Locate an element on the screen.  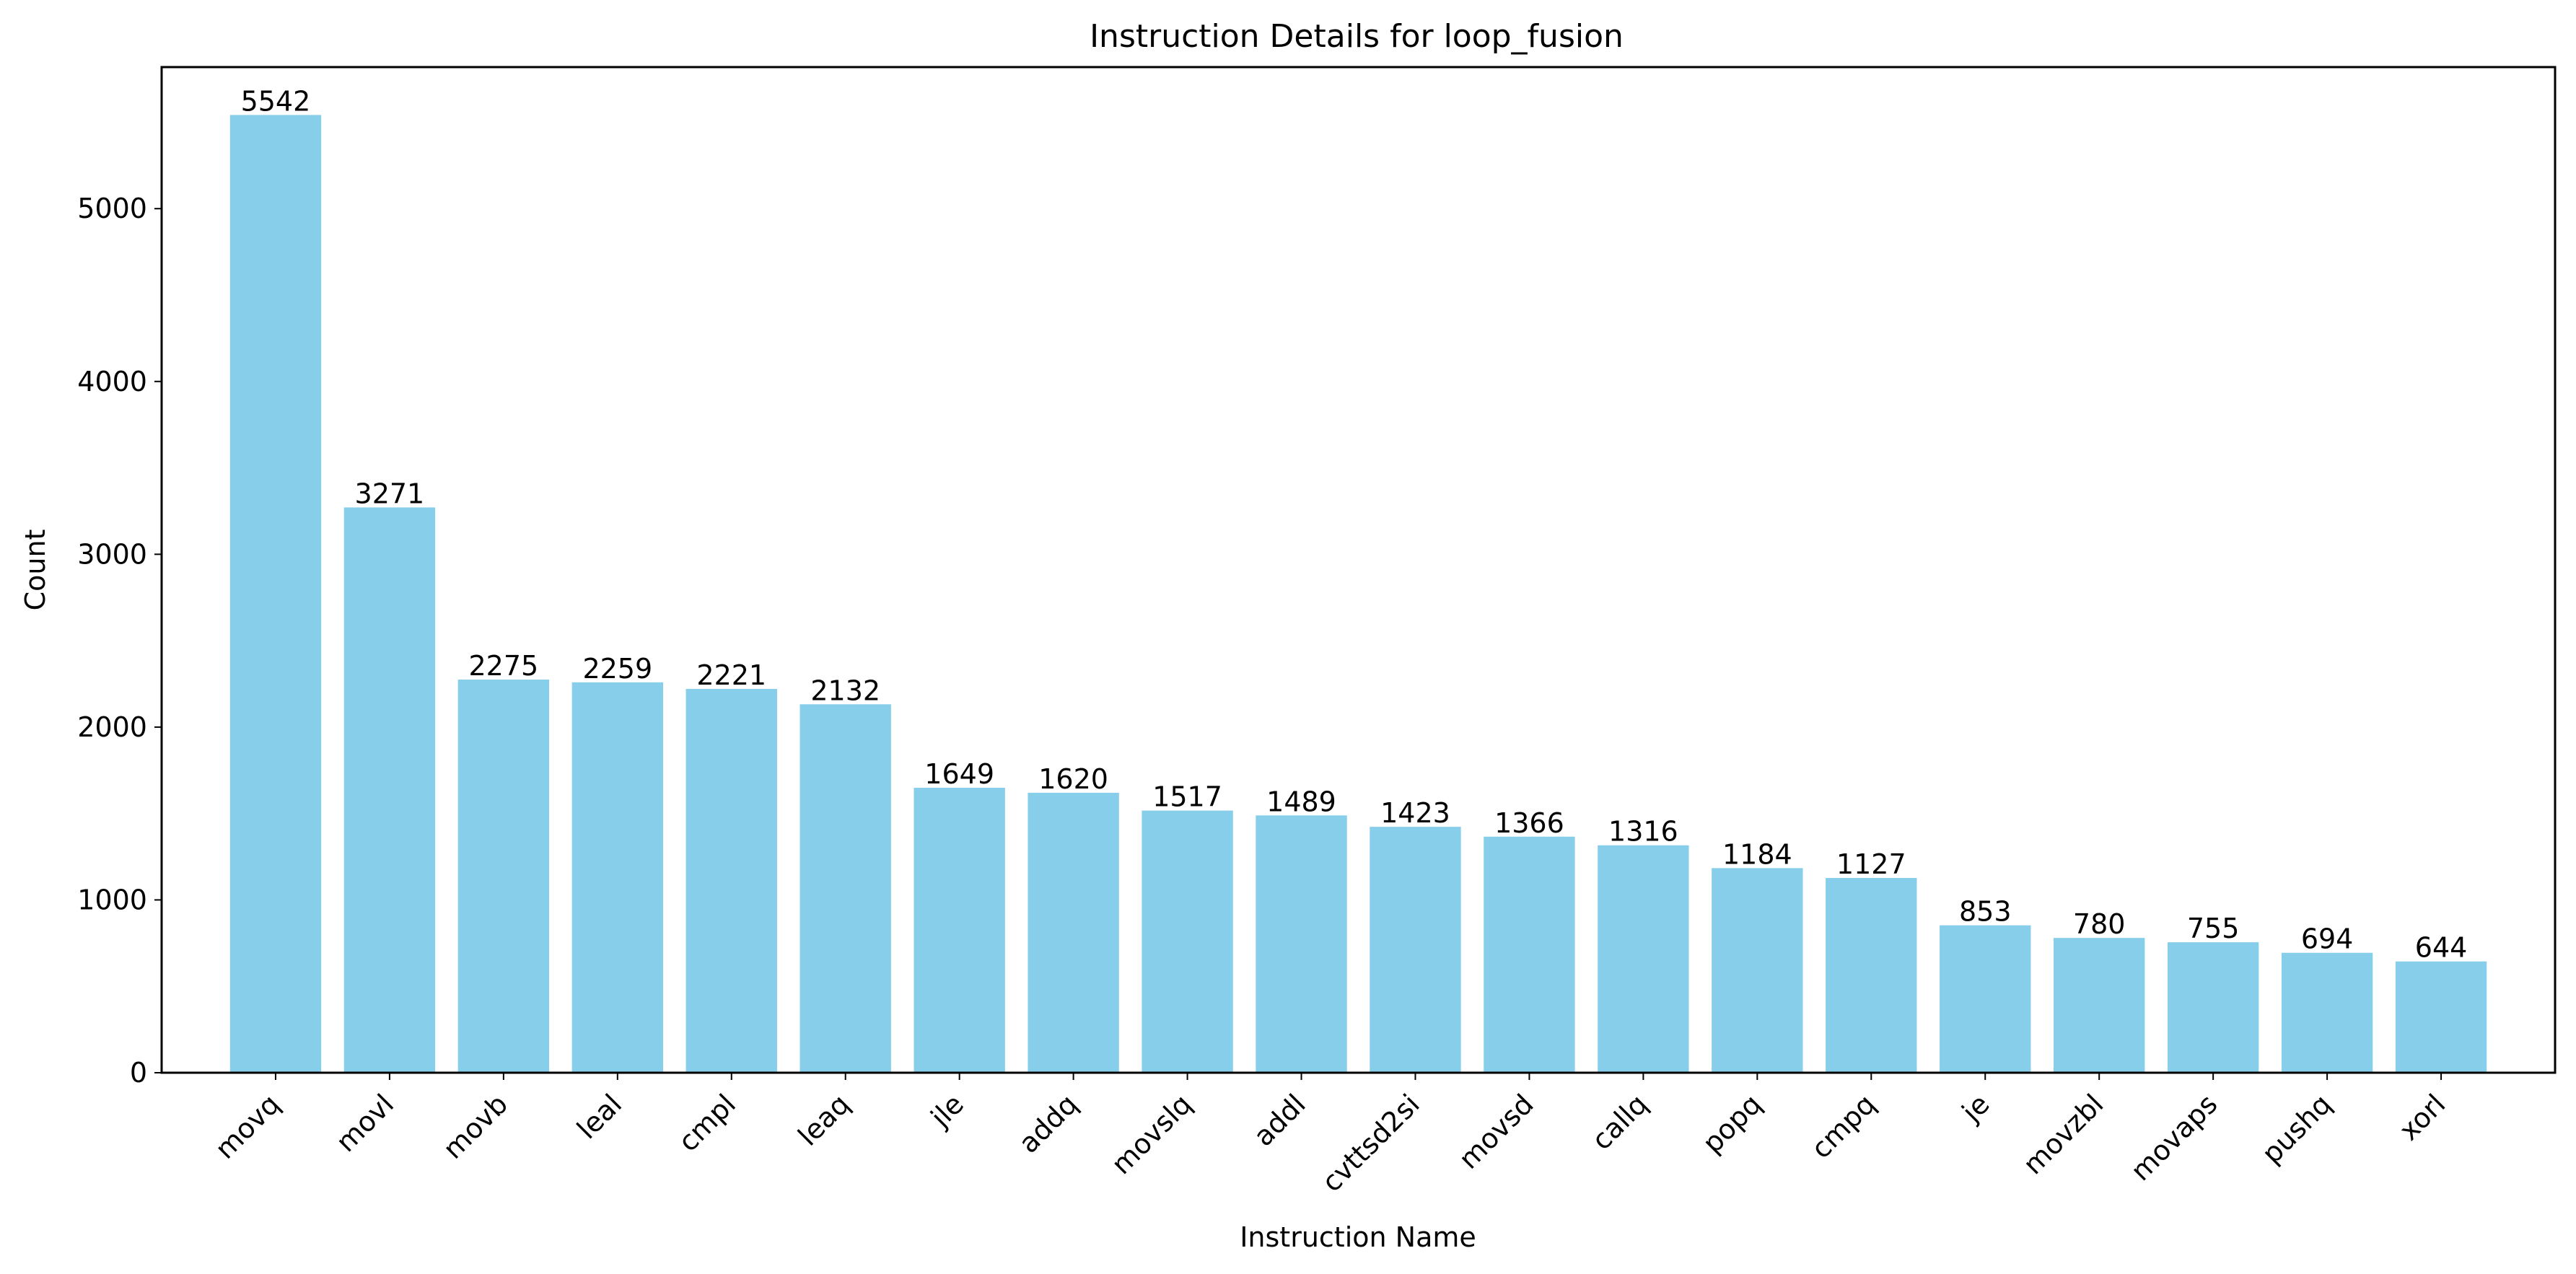
data-label-movslq: 1517 is located at coordinates (1187, 797).